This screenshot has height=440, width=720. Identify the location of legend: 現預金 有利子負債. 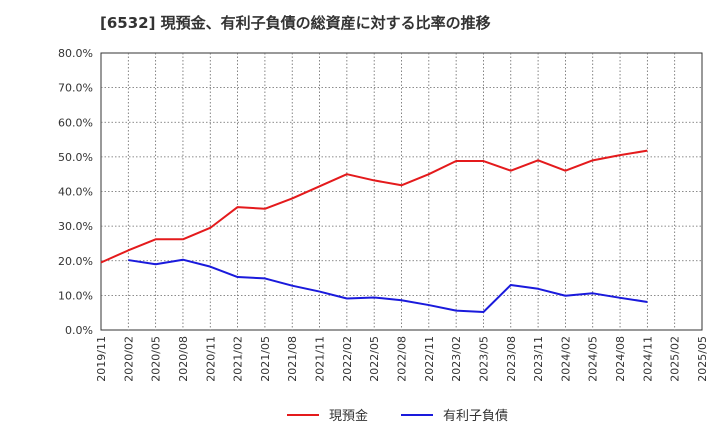
(397, 416).